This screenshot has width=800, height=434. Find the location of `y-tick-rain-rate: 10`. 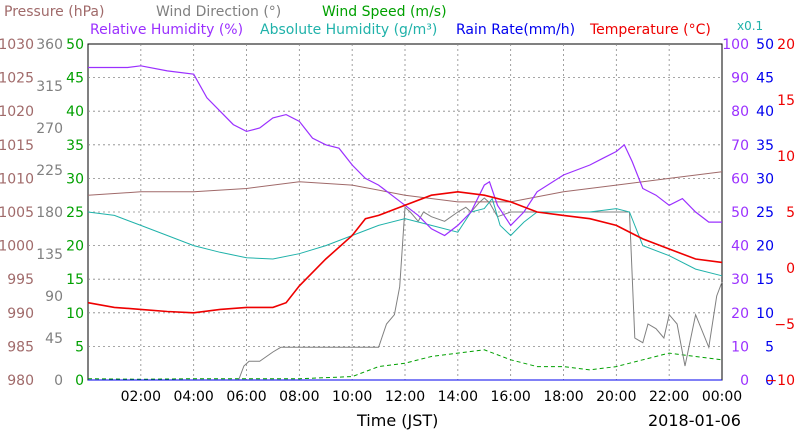

y-tick-rain-rate: 10 is located at coordinates (765, 314).